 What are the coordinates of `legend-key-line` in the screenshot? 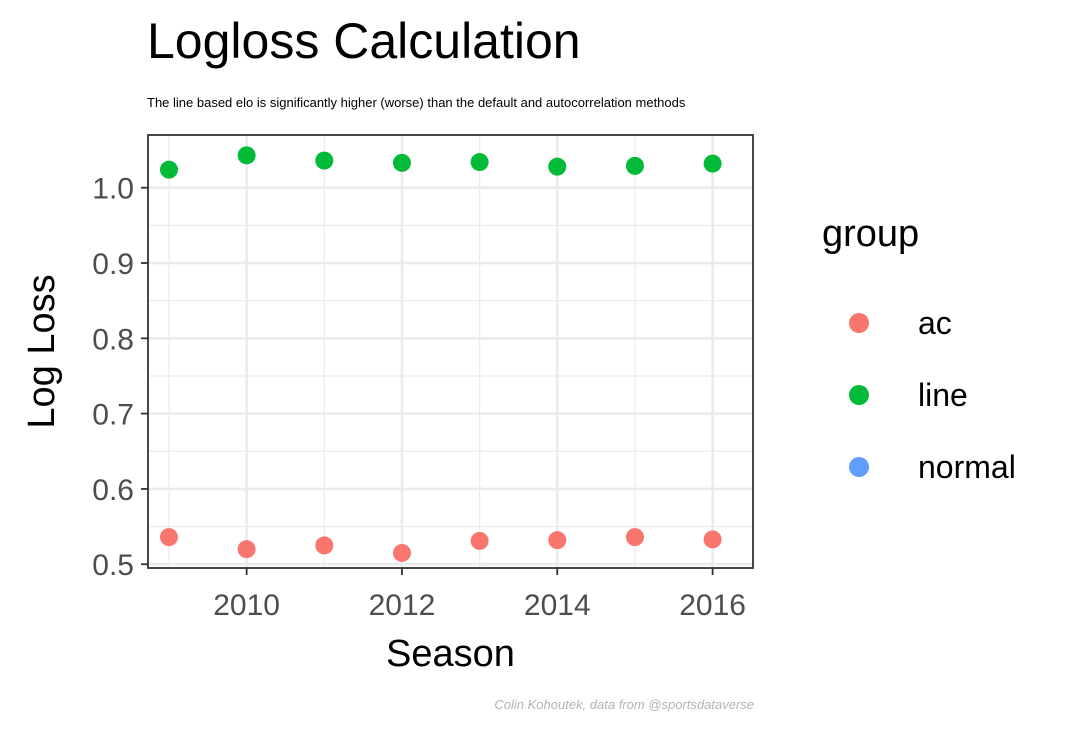 It's located at (859, 395).